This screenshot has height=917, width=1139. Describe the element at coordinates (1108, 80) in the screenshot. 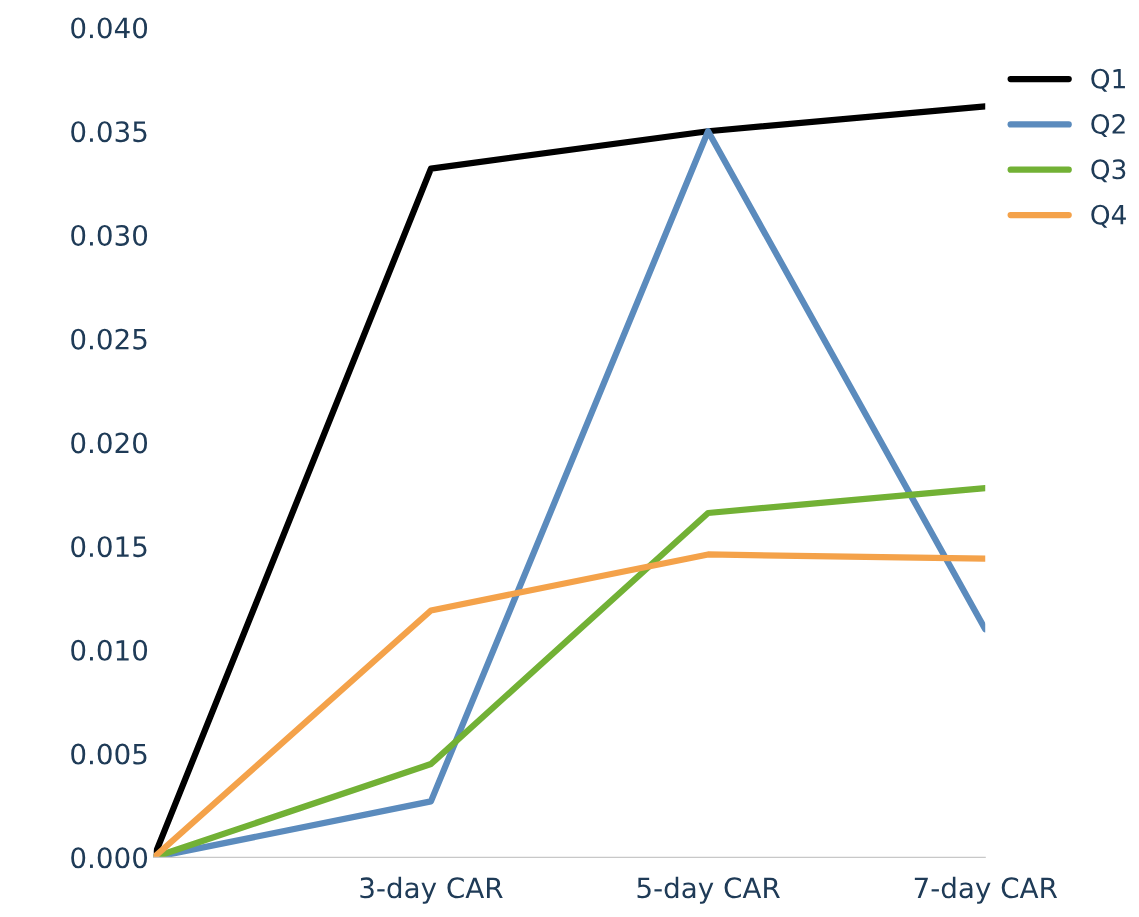

I see `legend-label: Q1` at that location.